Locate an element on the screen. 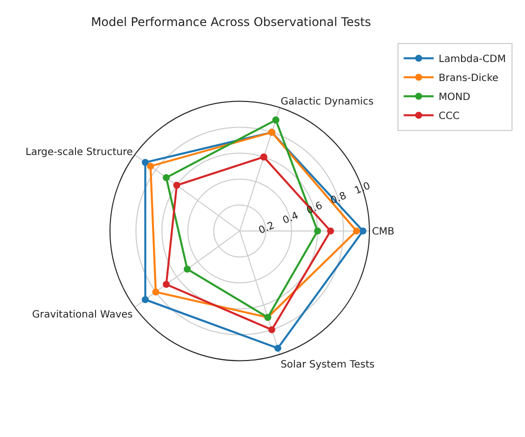  spoke-label: Solar System Tests is located at coordinates (327, 364).